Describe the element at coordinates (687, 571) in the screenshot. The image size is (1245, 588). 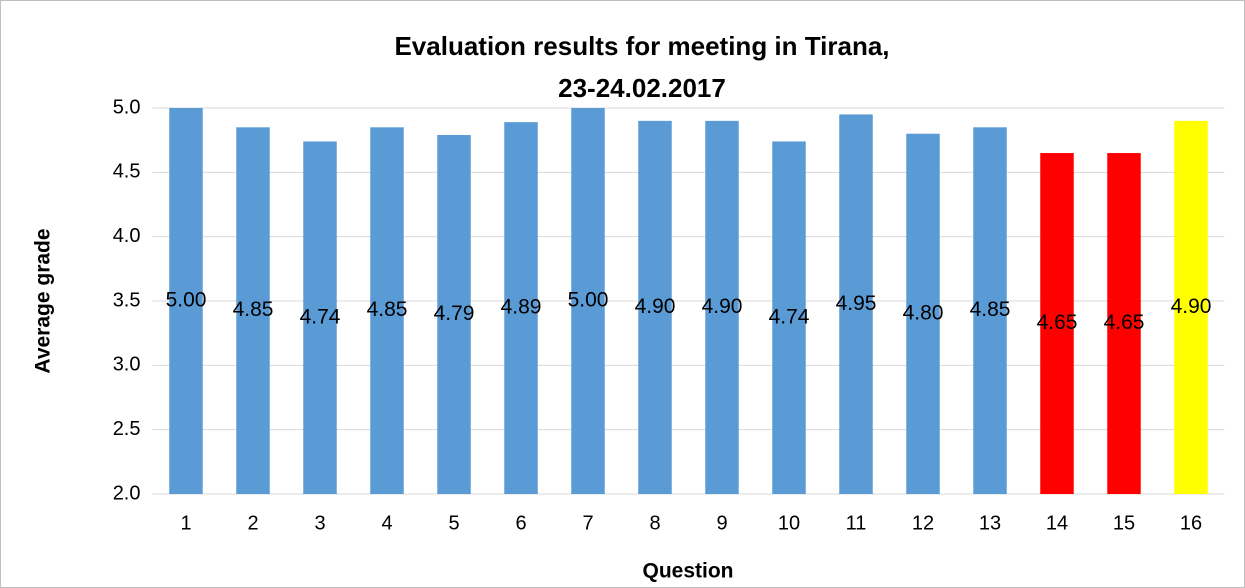
I see `x-axis-label: Question` at that location.